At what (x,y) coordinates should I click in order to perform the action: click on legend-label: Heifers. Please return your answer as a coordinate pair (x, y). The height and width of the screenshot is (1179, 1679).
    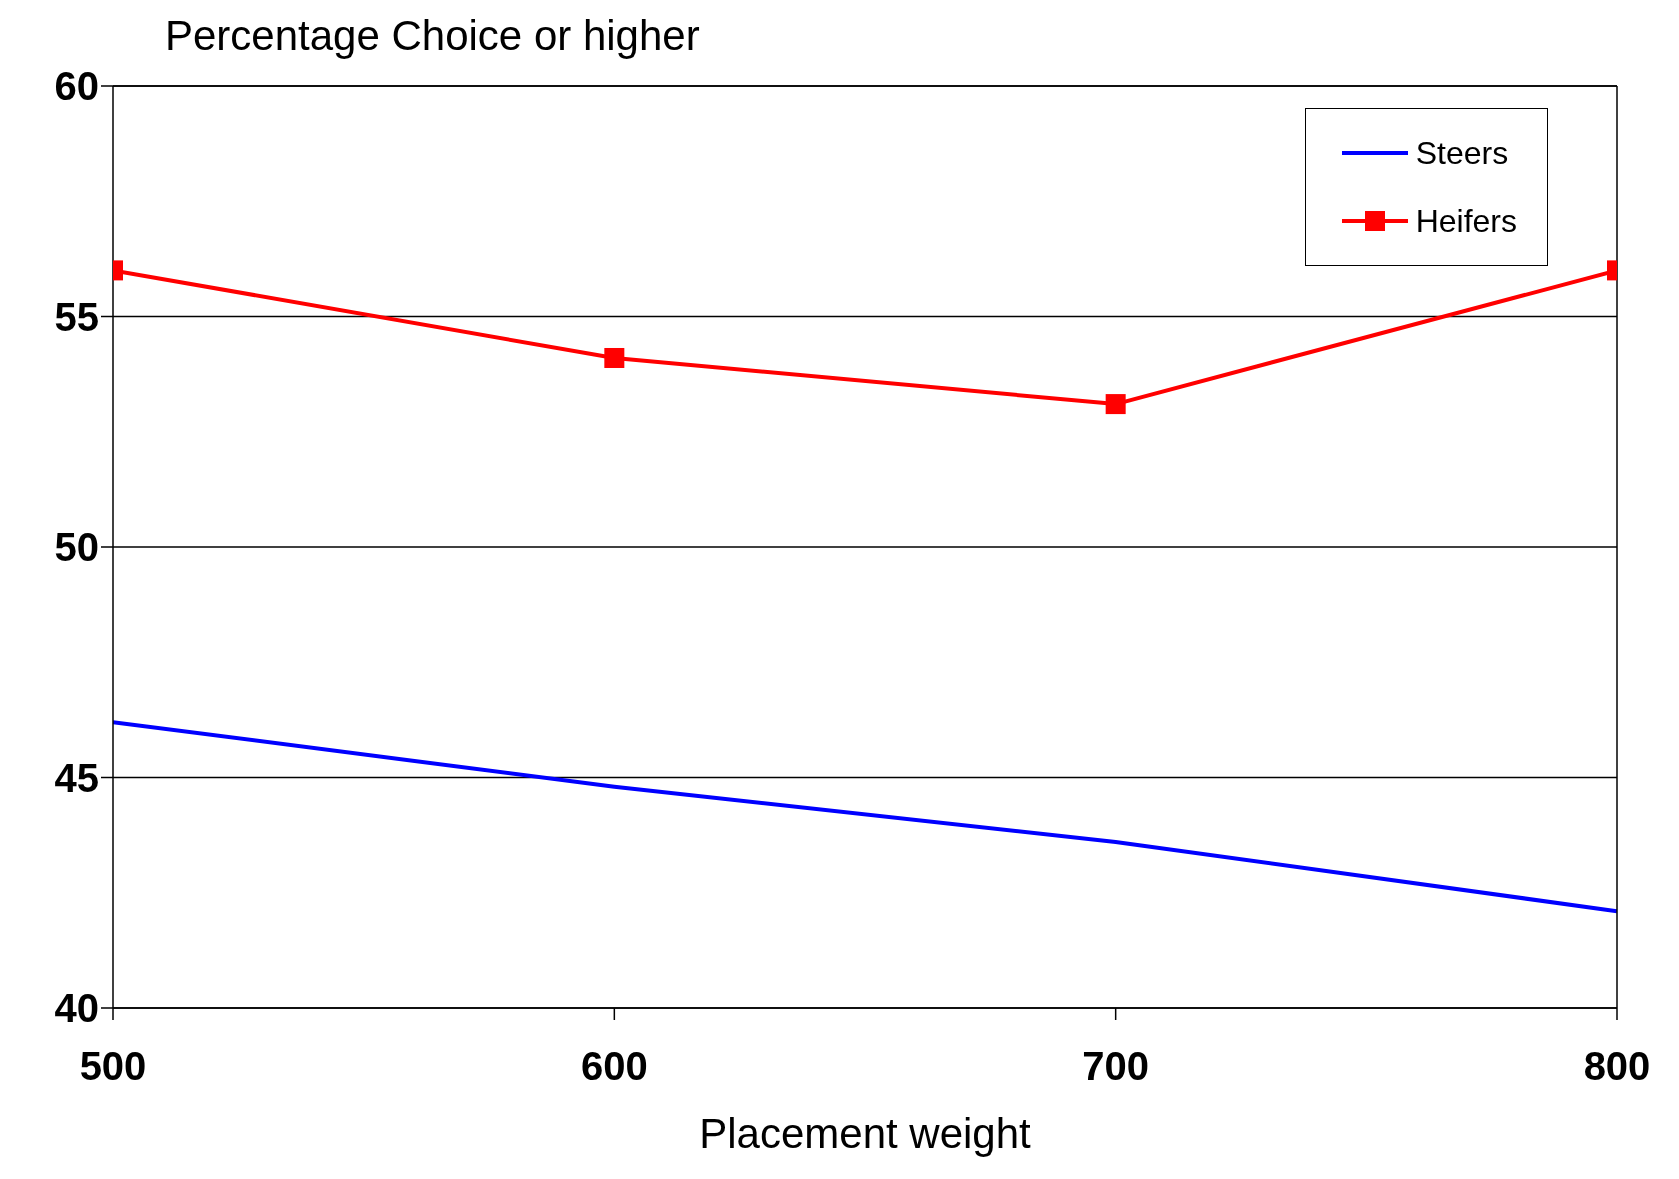
    Looking at the image, I should click on (1466, 221).